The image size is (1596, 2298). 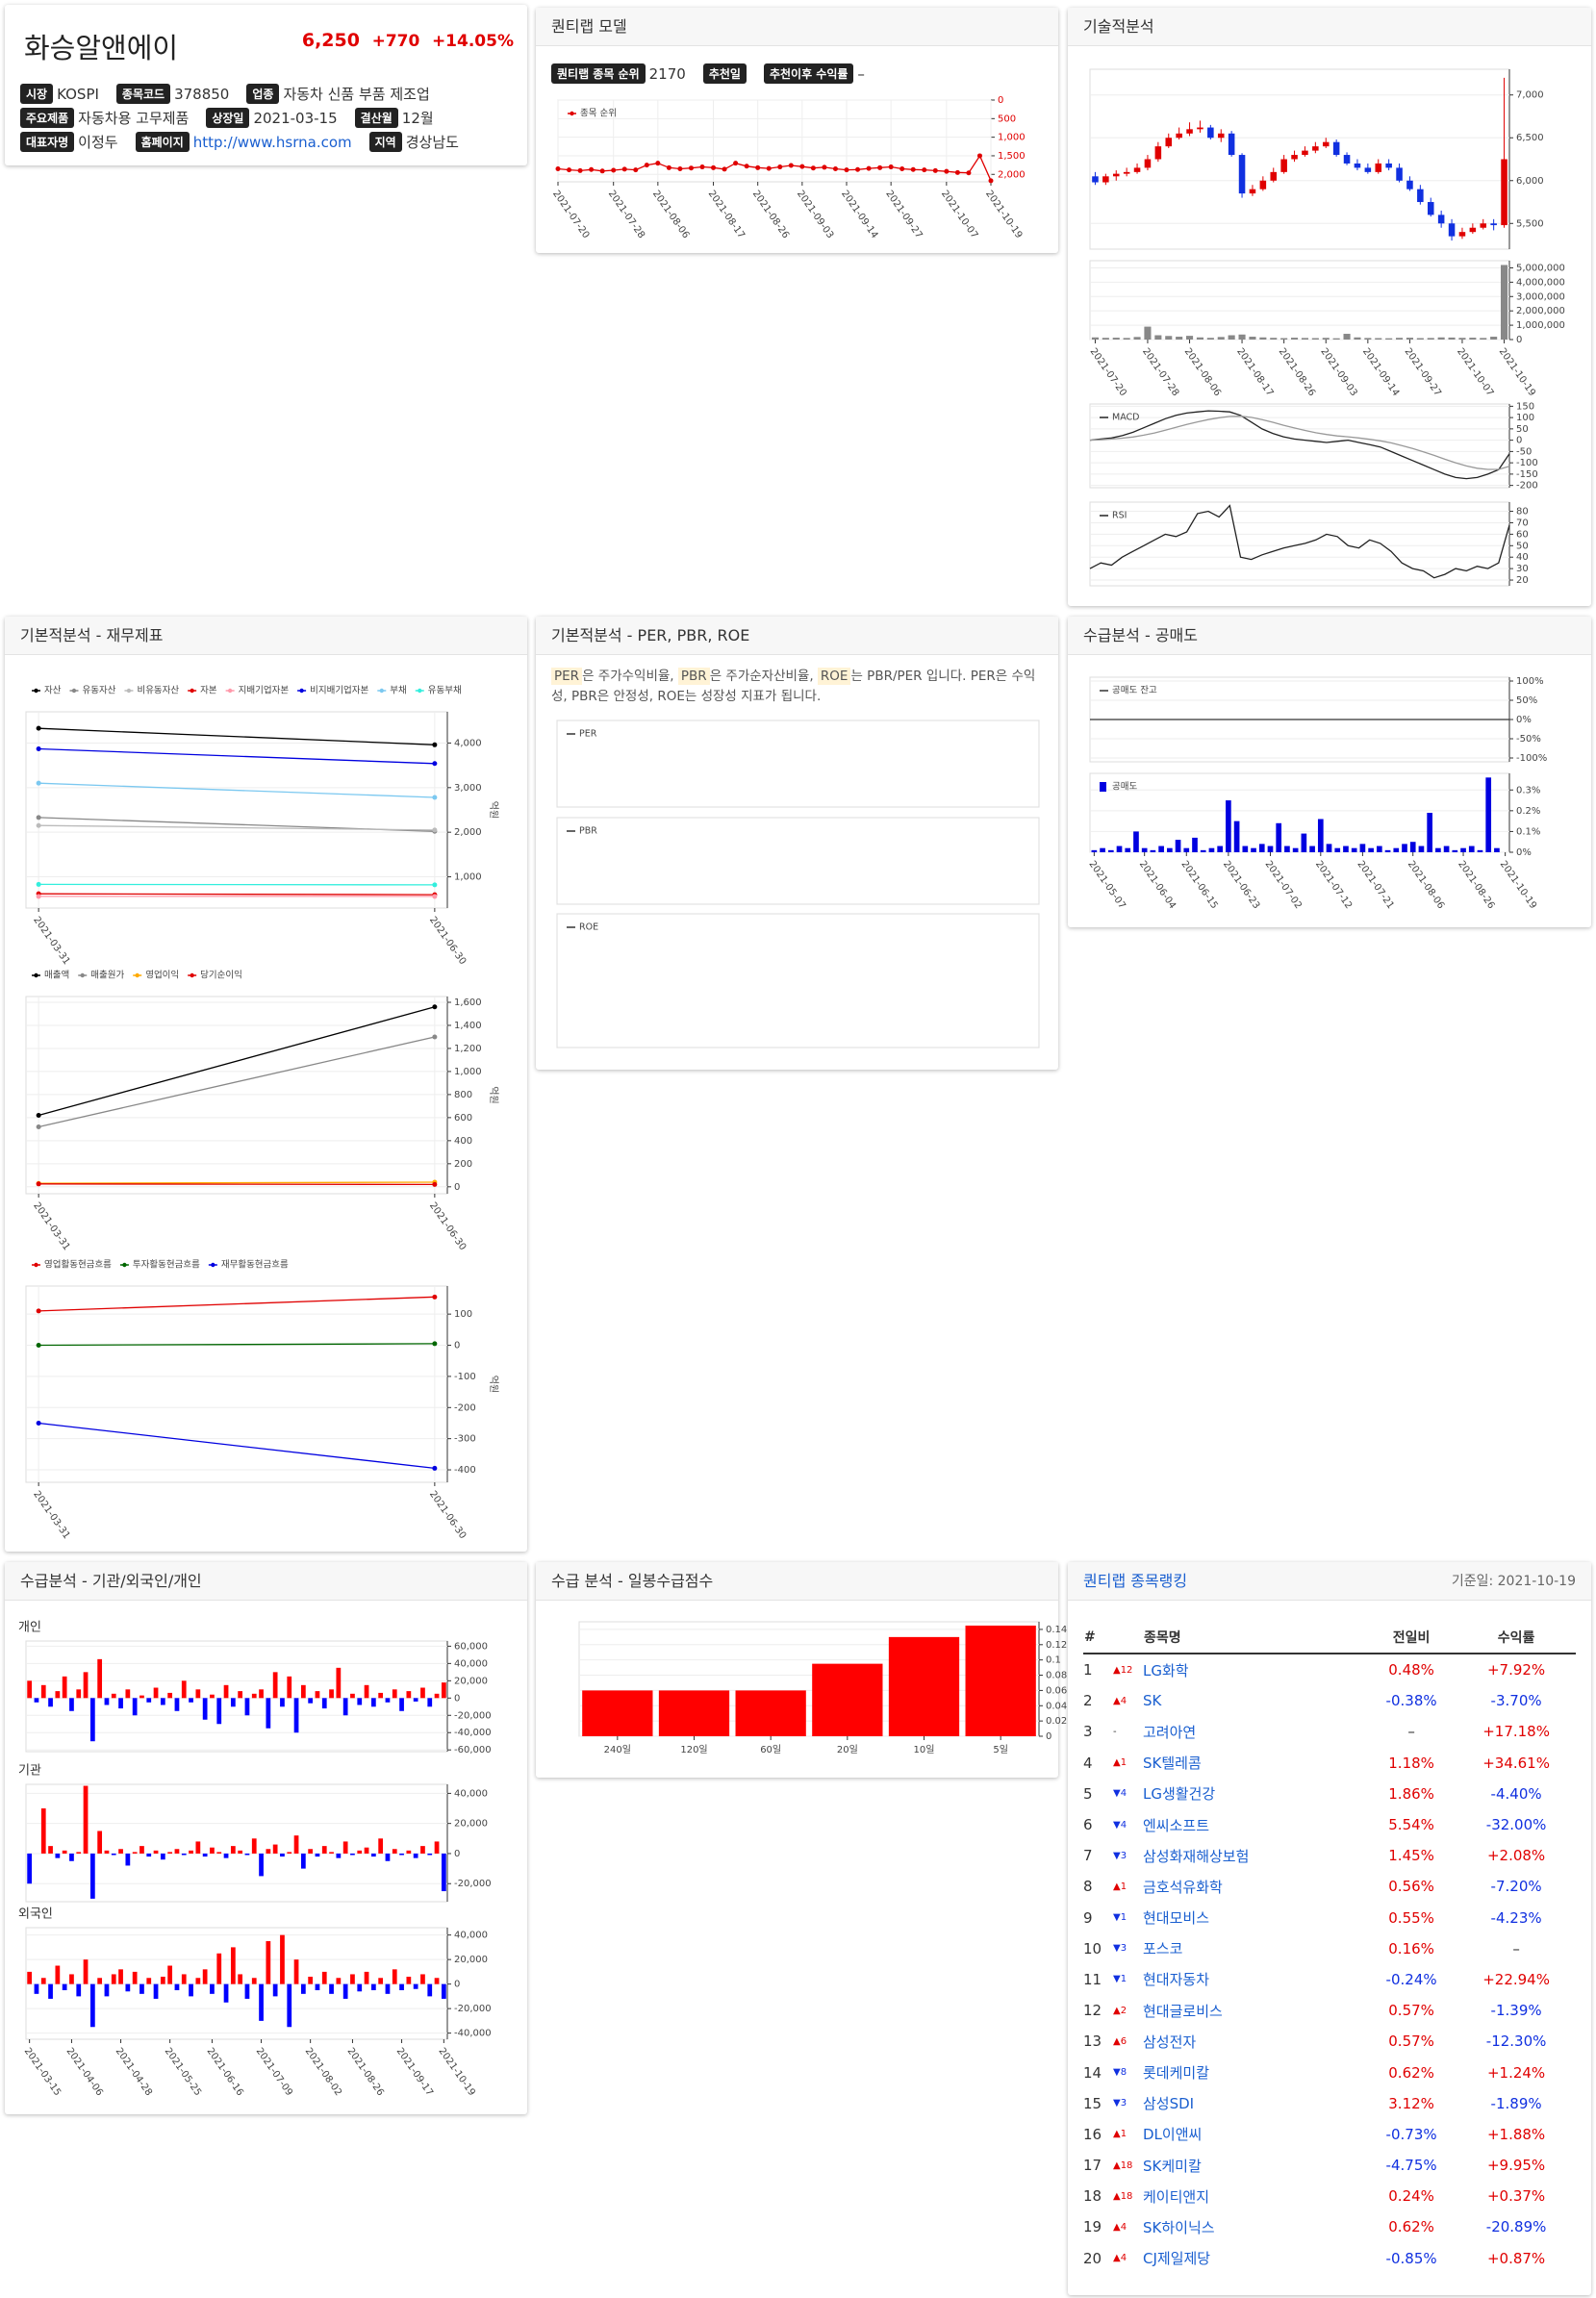 I want to click on homepage-link: http://www.hsrna.com, so click(x=272, y=142).